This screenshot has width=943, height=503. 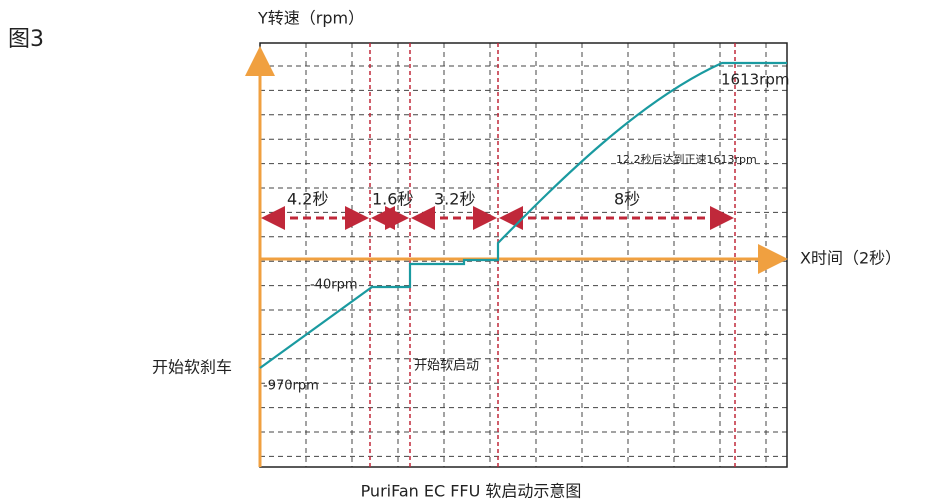 What do you see at coordinates (291, 386) in the screenshot?
I see `annotation: -970rpm` at bounding box center [291, 386].